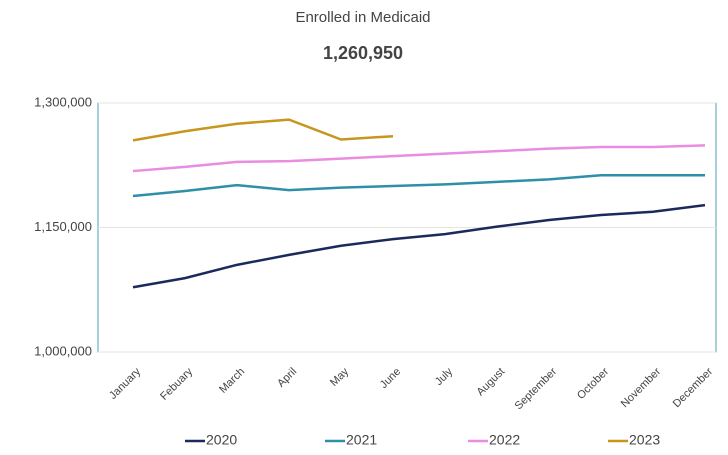 Image resolution: width=728 pixels, height=455 pixels. What do you see at coordinates (232, 381) in the screenshot?
I see `x-tick-label: March` at bounding box center [232, 381].